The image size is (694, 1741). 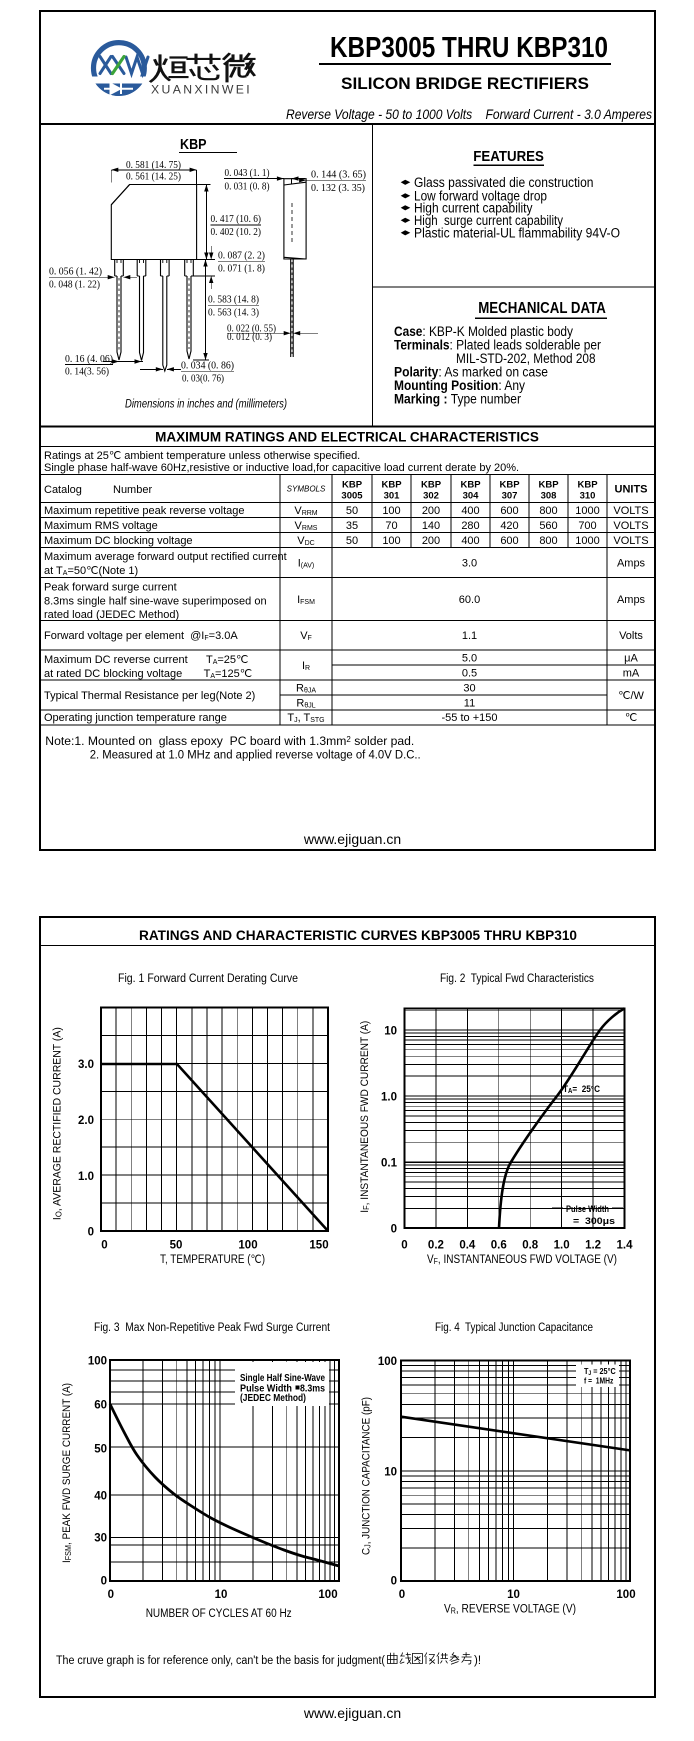 I want to click on svg-text: 30, so click(x=469, y=689).